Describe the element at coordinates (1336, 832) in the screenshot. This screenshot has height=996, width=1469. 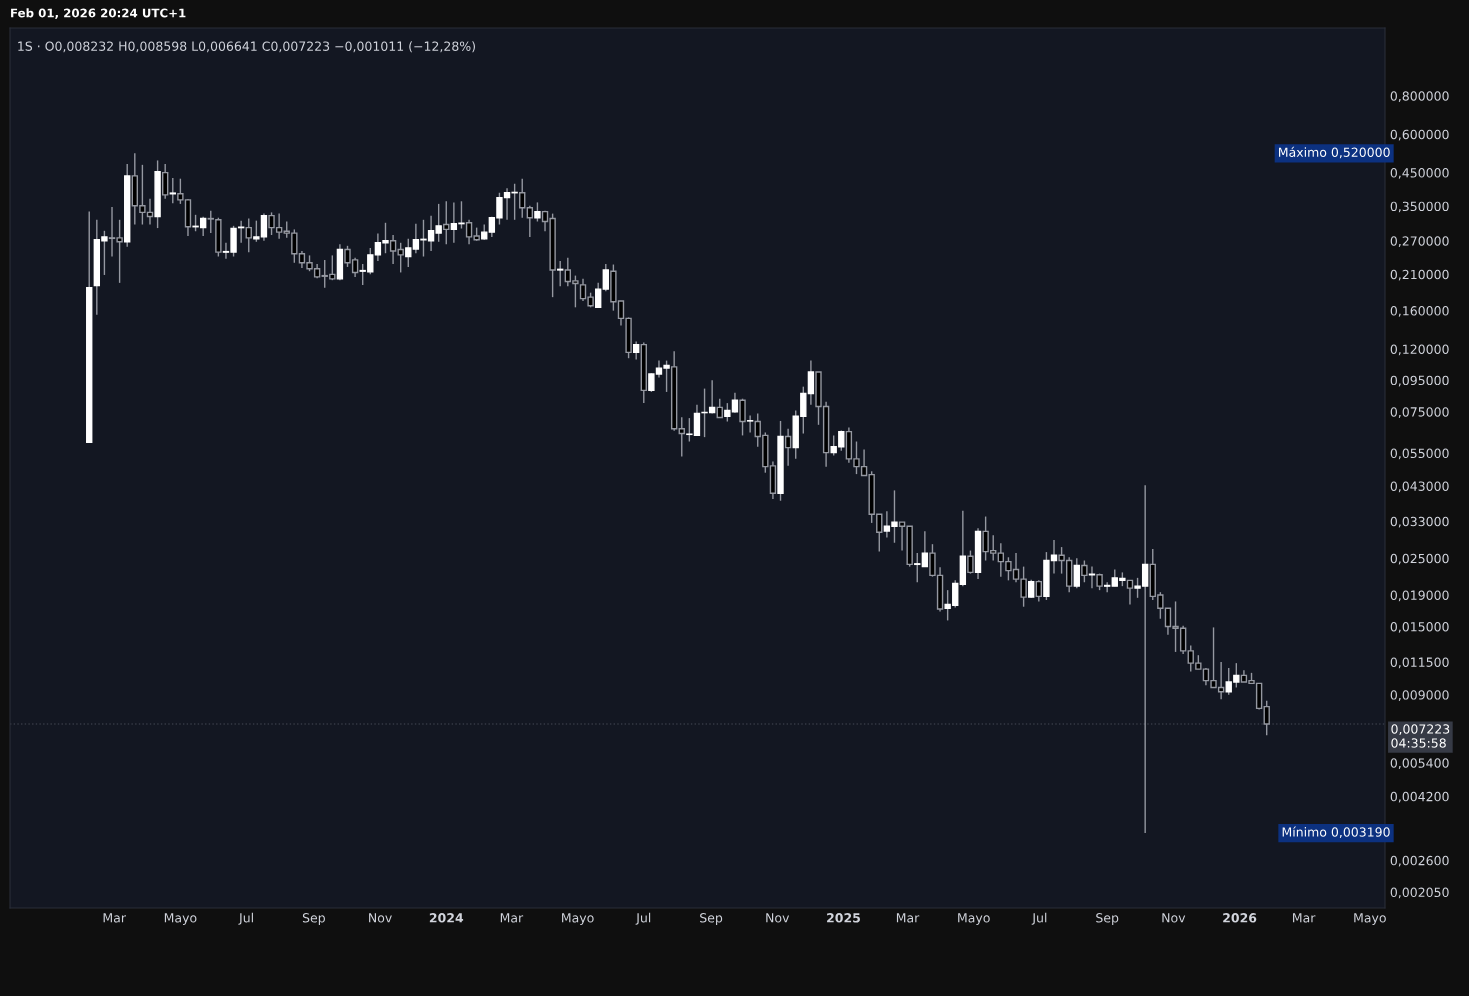
I see `annotation: Mínimo 0,003190` at that location.